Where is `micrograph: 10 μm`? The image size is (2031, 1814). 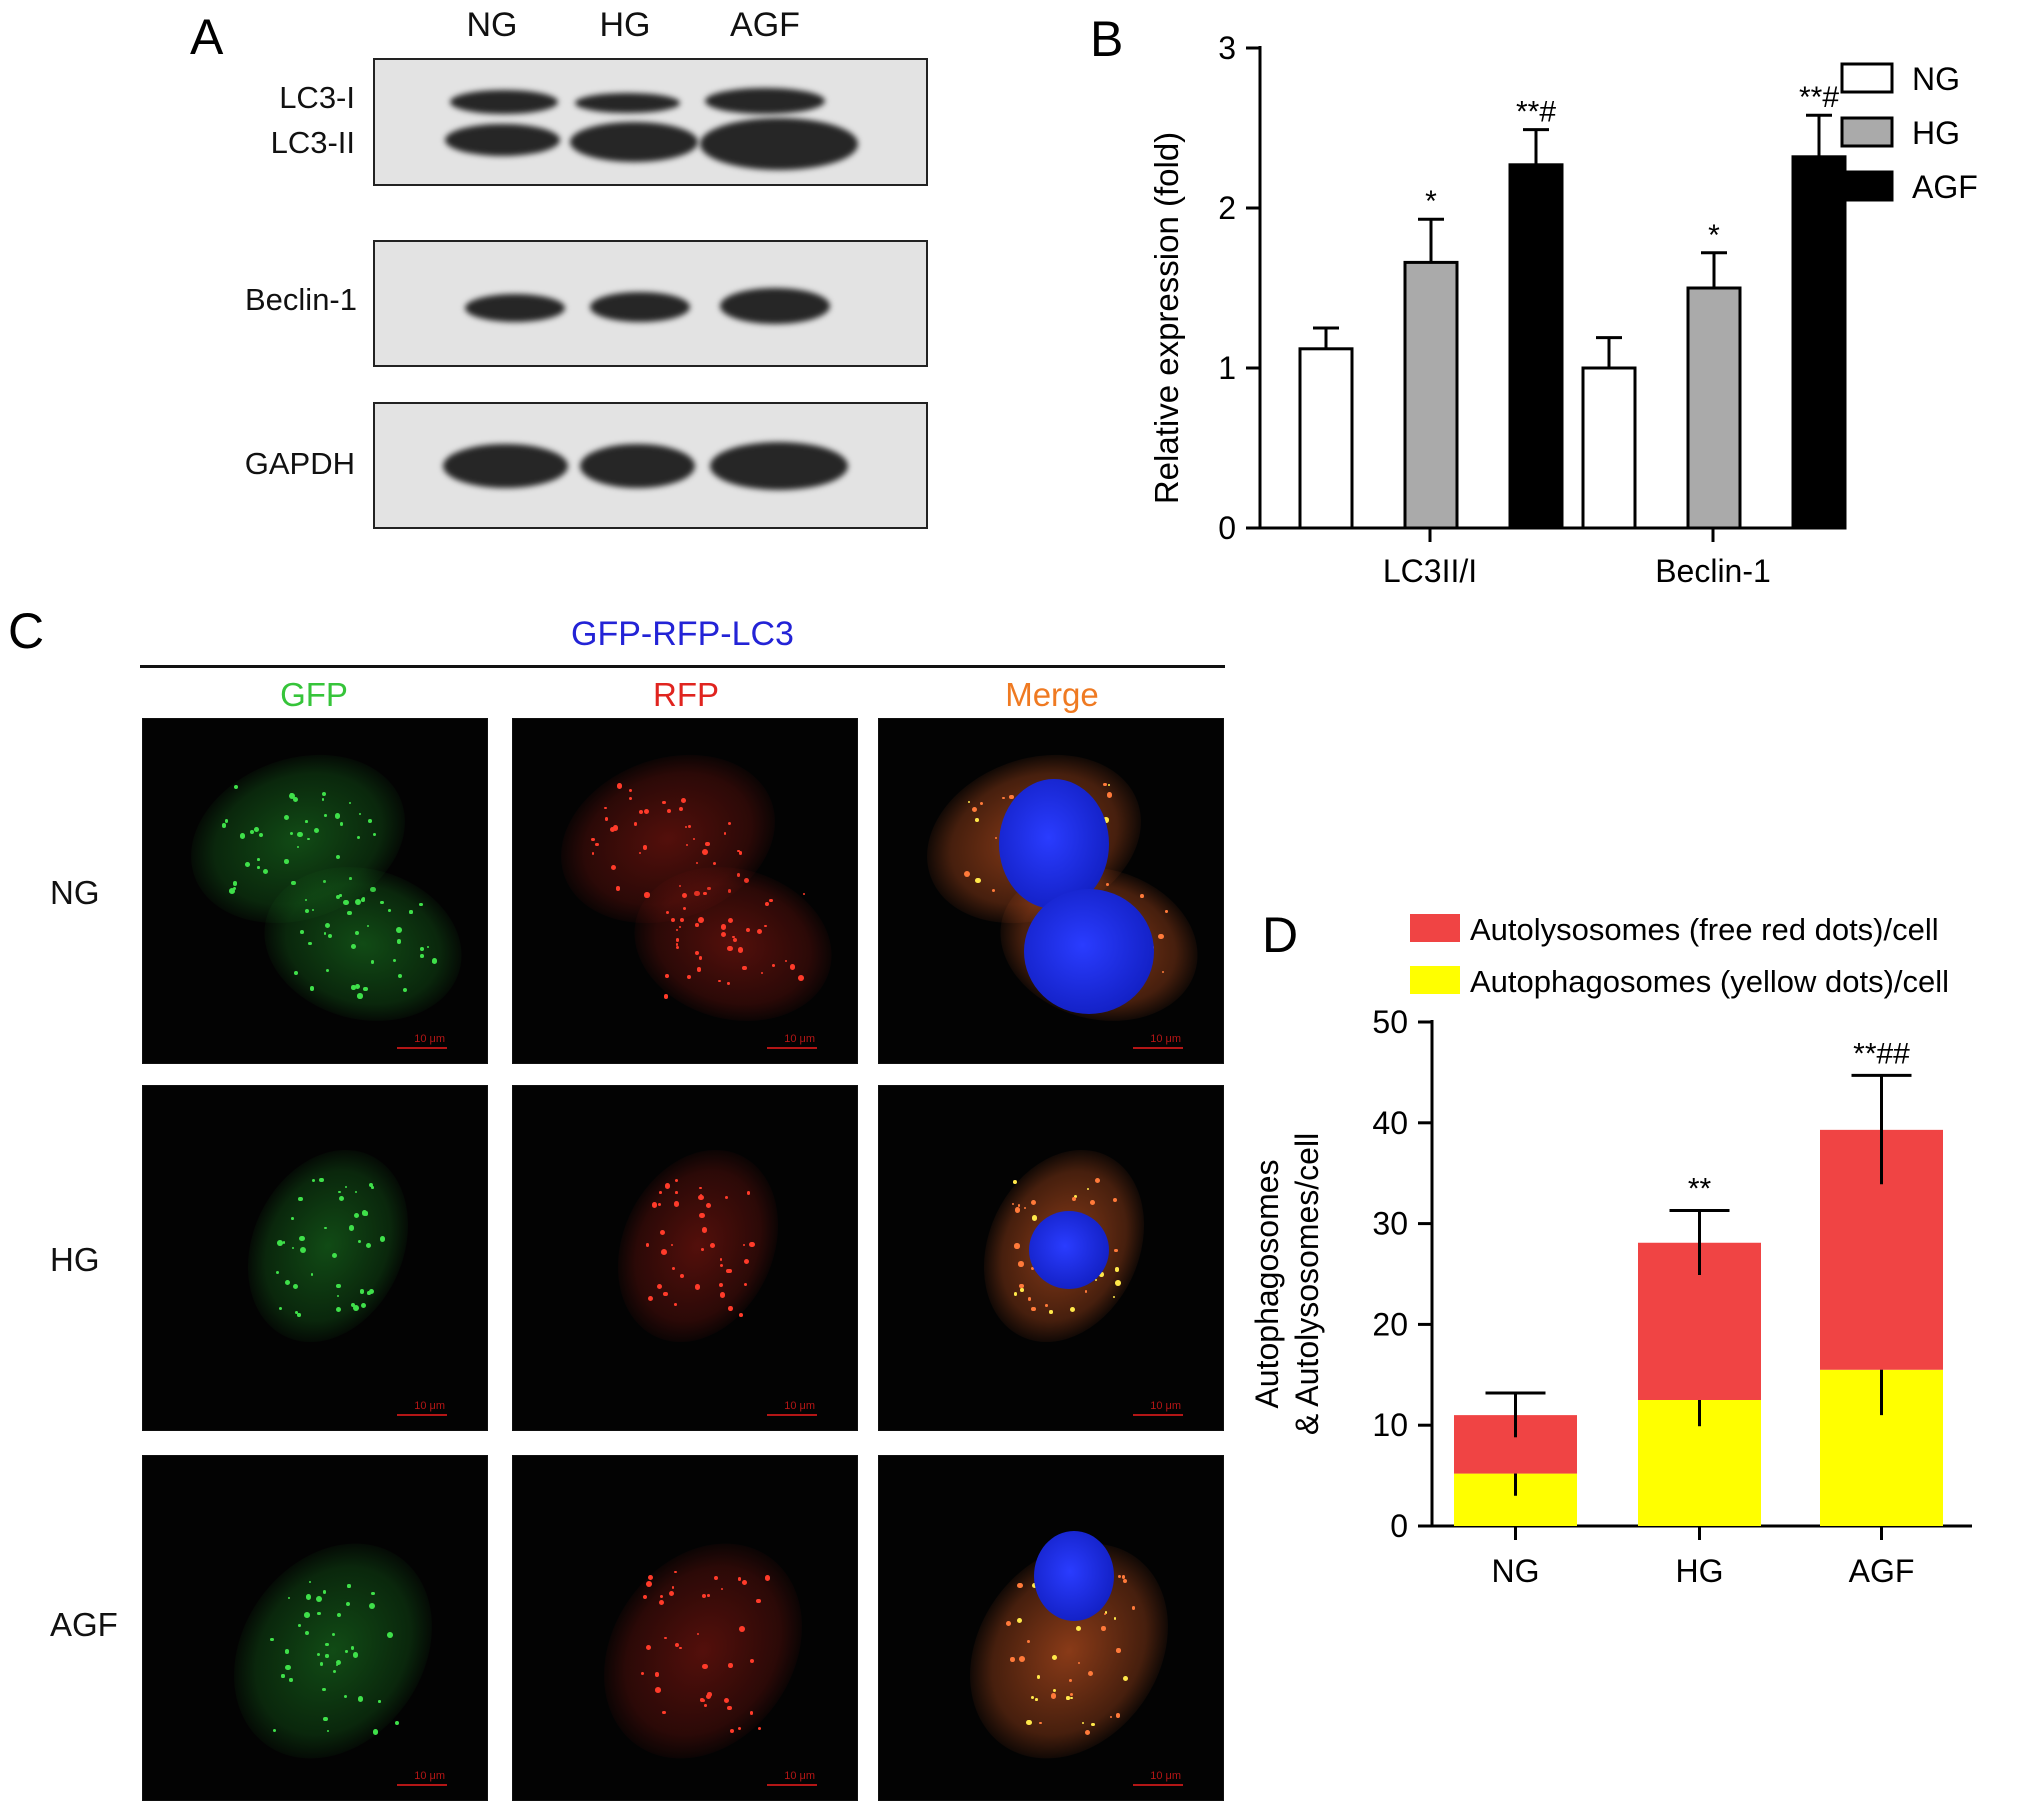
micrograph: 10 μm is located at coordinates (685, 1628).